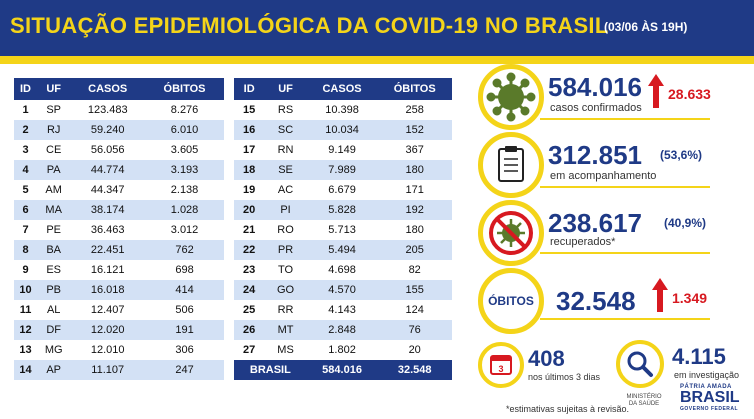  What do you see at coordinates (285, 270) in the screenshot?
I see `cell-uf: TO` at bounding box center [285, 270].